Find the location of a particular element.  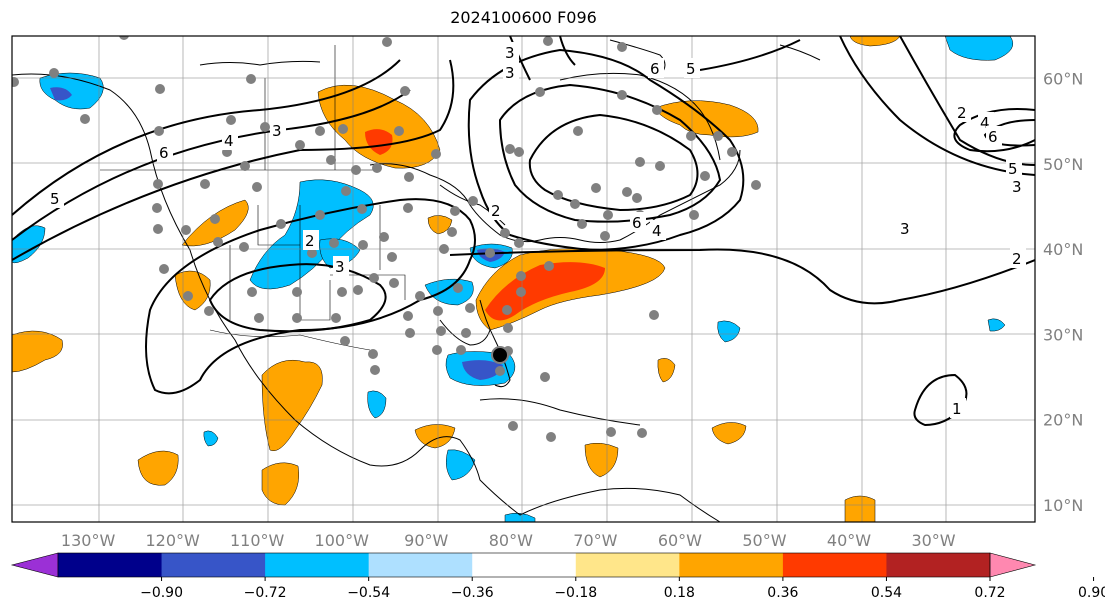

colorbar-extend-low is located at coordinates (34, 565).